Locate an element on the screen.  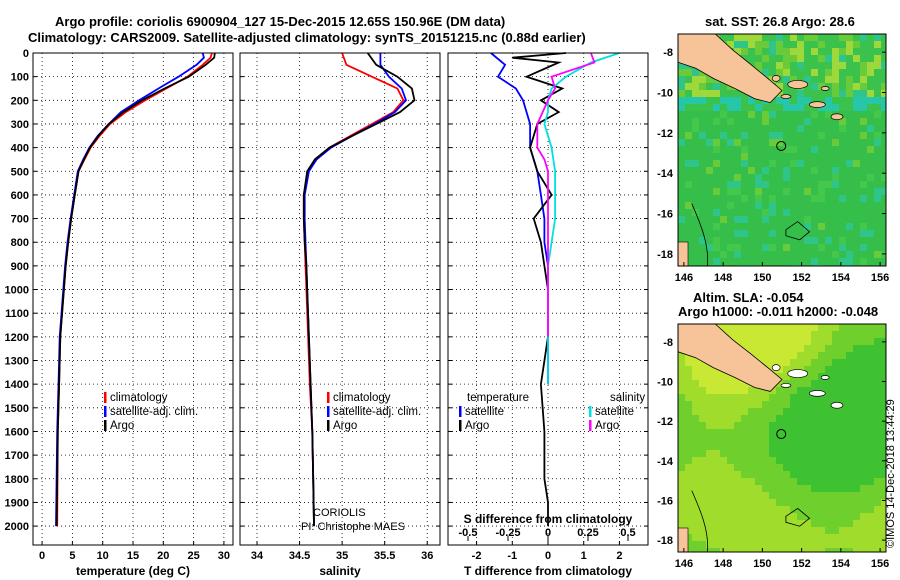
legend-swatch is located at coordinates (460, 425).